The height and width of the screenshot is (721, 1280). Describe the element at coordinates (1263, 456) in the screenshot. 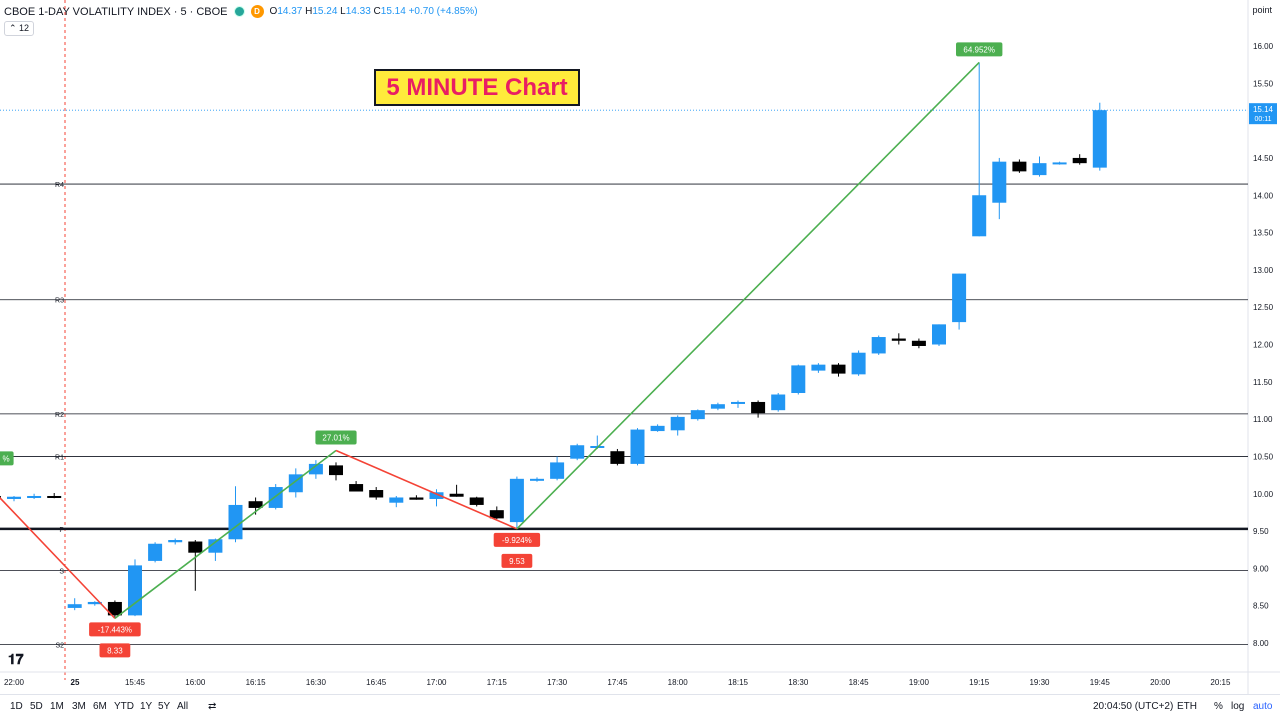

I see `price-tick: 10.50` at that location.